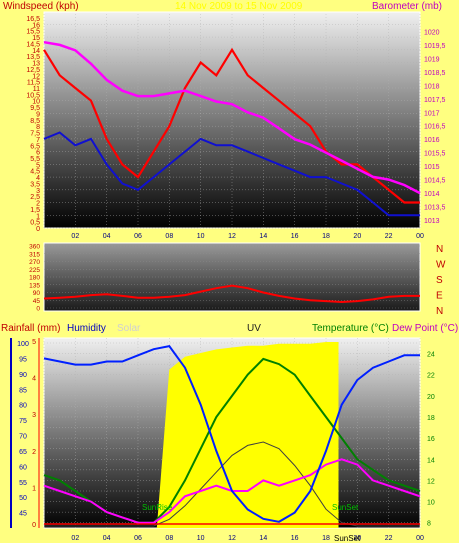  Describe the element at coordinates (33, 32) in the screenshot. I see `wind-tick-label: 15,5` at that location.